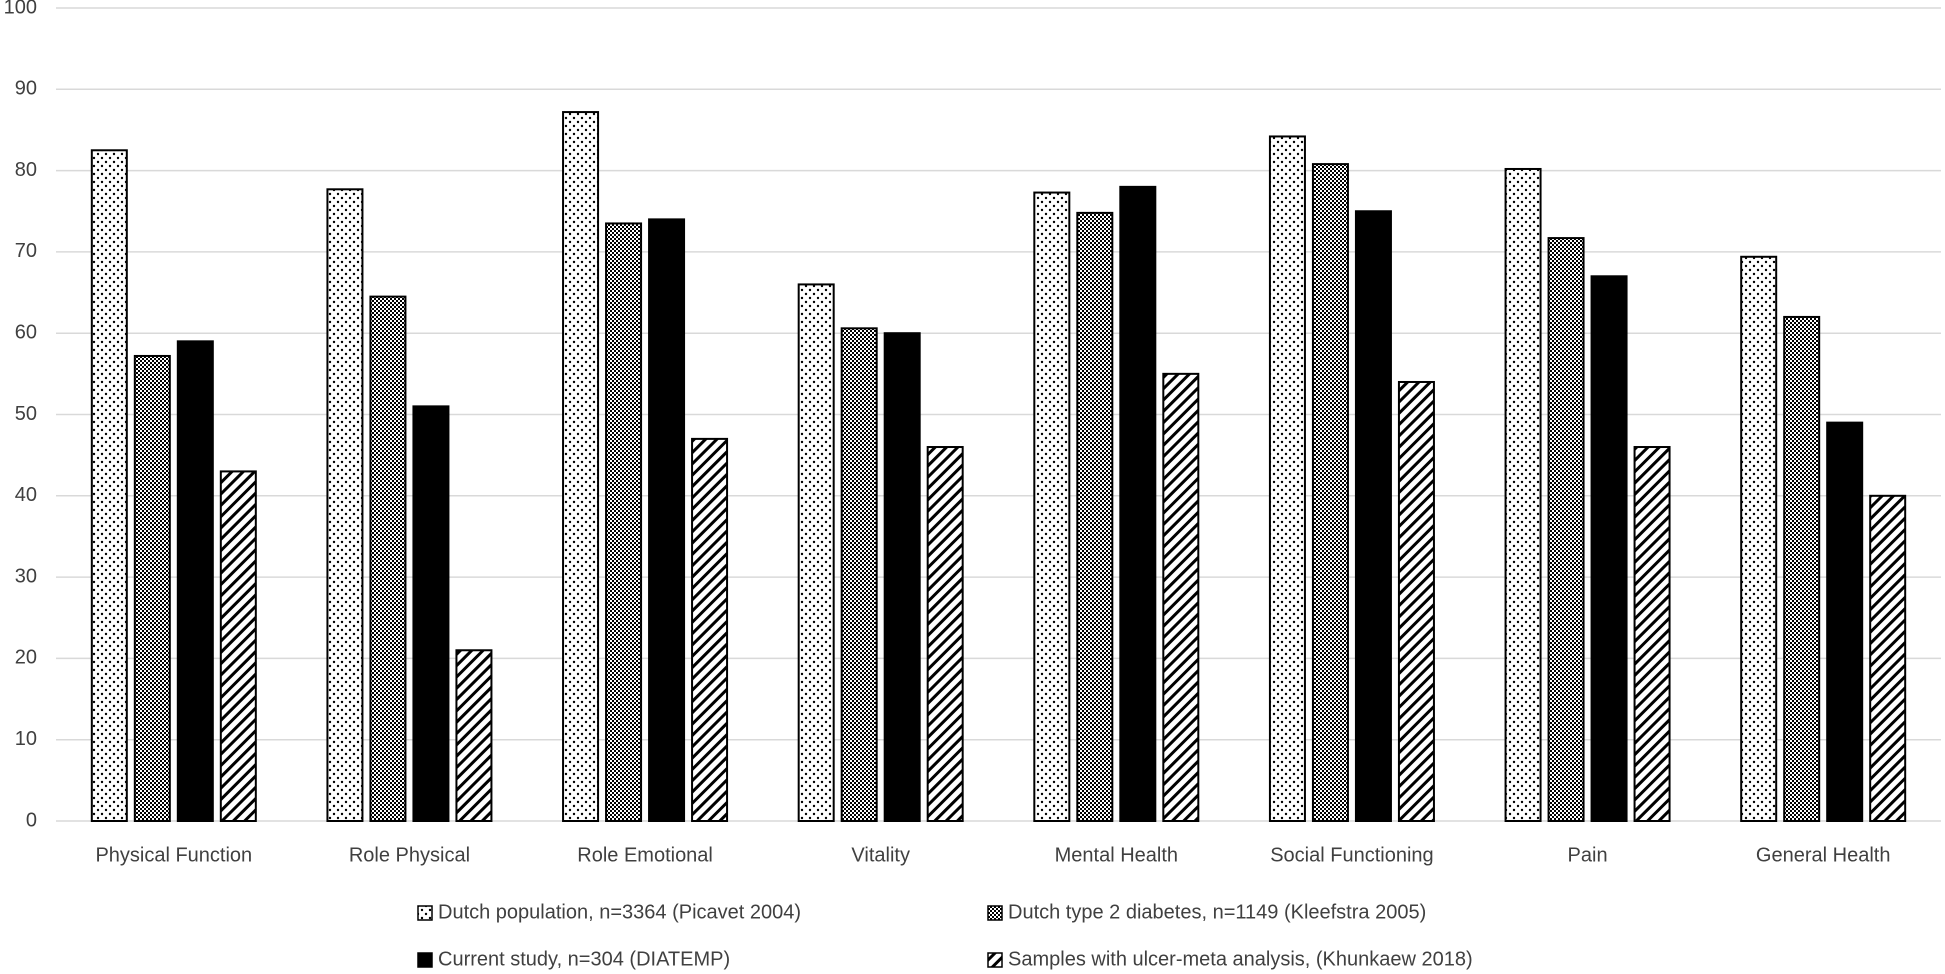  I want to click on x-tick-label: Pain, so click(1588, 855).